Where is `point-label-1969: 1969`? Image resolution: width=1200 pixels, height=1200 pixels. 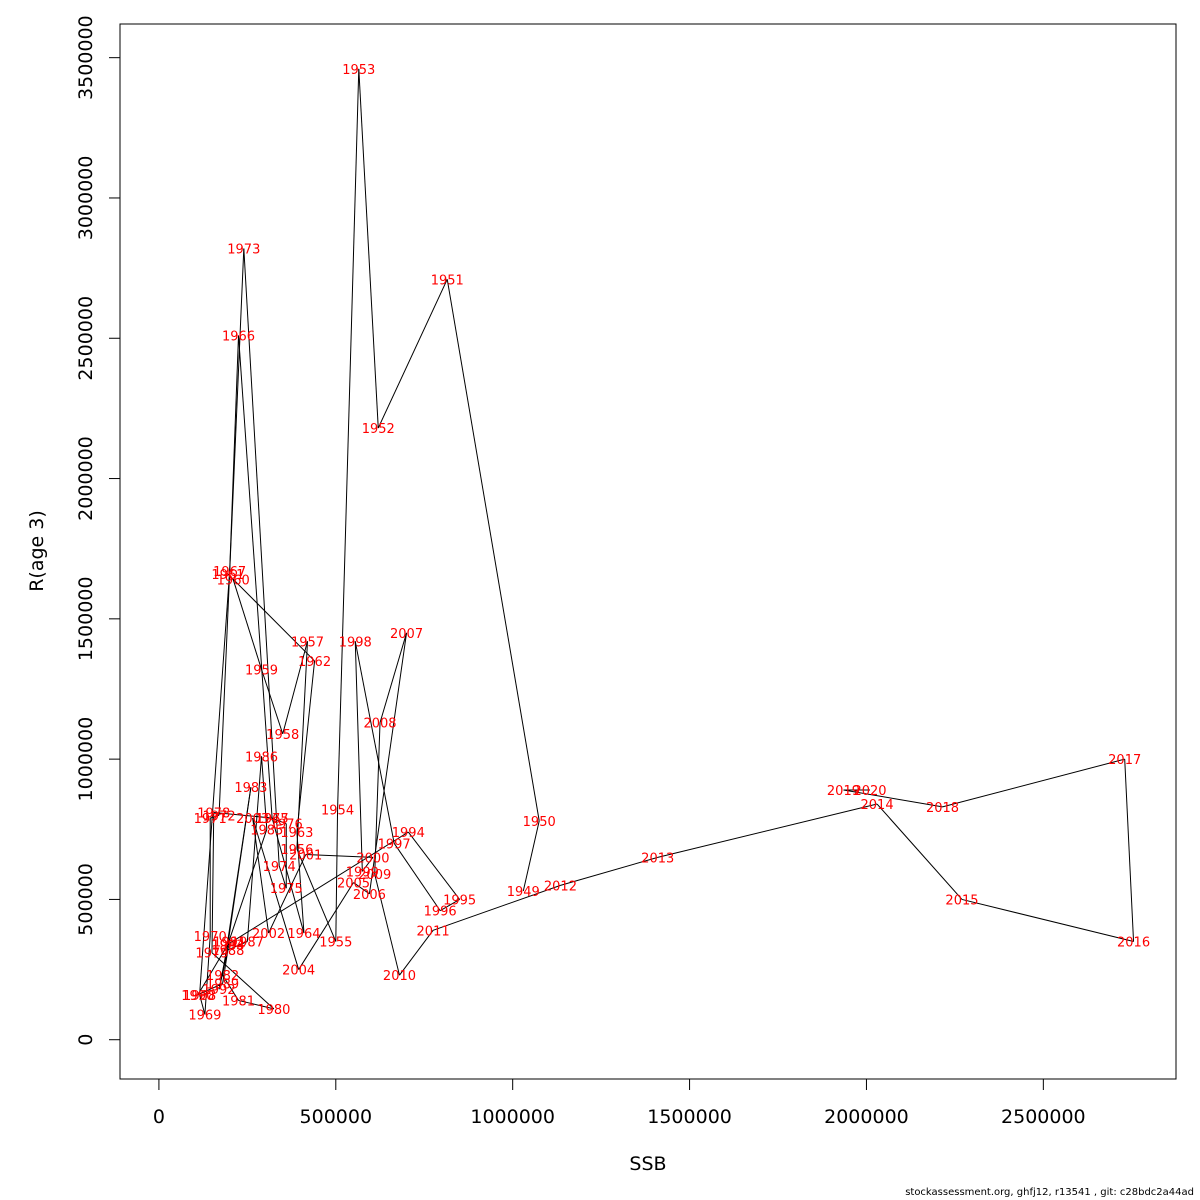 point-label-1969: 1969 is located at coordinates (204, 1015).